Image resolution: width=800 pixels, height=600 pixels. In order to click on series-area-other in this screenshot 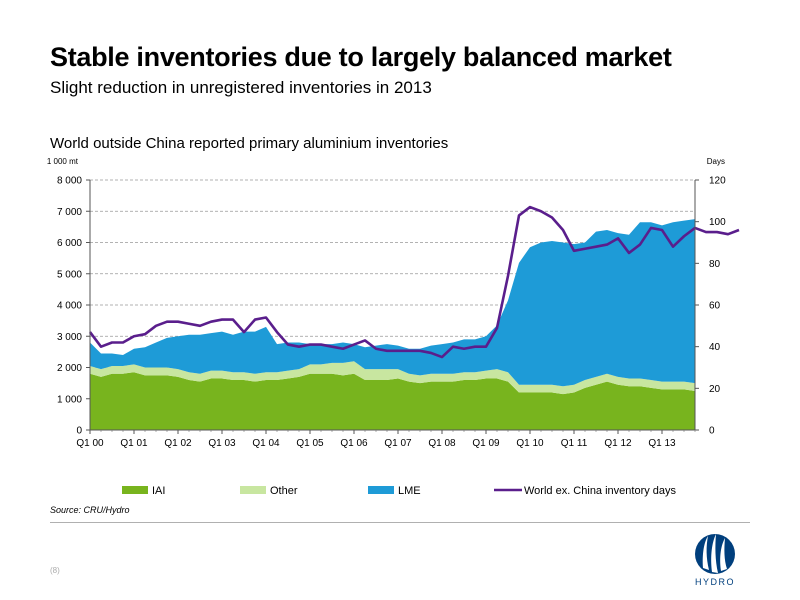, I will do `click(392, 378)`.